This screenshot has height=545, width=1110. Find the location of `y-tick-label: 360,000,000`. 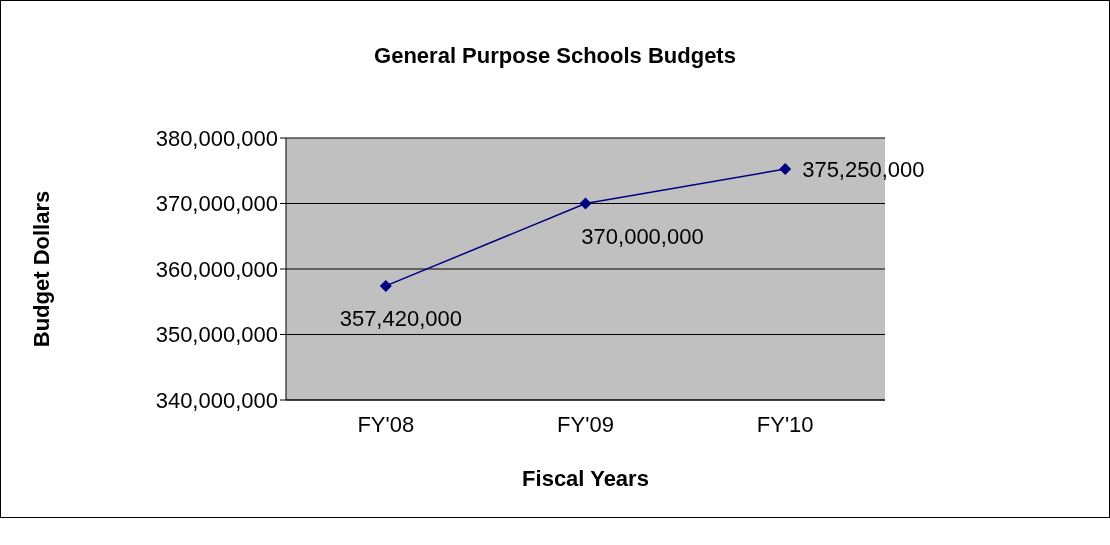

y-tick-label: 360,000,000 is located at coordinates (216, 269).